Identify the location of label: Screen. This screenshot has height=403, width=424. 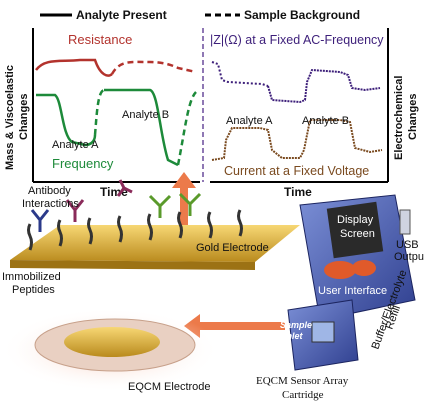
(357, 234).